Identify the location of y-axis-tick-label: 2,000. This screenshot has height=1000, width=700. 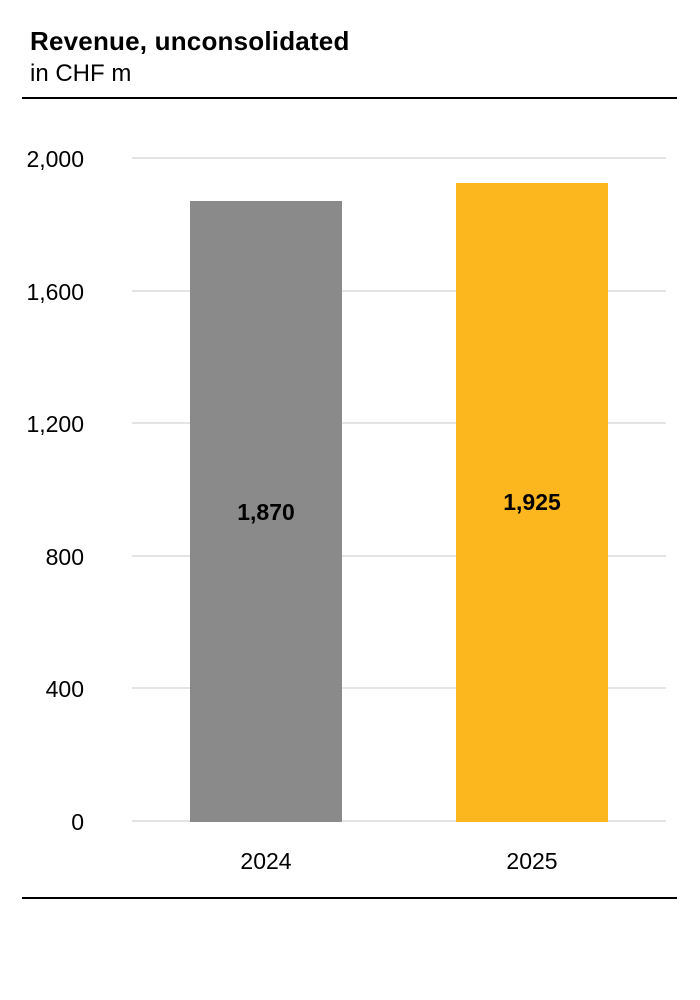
(55, 159).